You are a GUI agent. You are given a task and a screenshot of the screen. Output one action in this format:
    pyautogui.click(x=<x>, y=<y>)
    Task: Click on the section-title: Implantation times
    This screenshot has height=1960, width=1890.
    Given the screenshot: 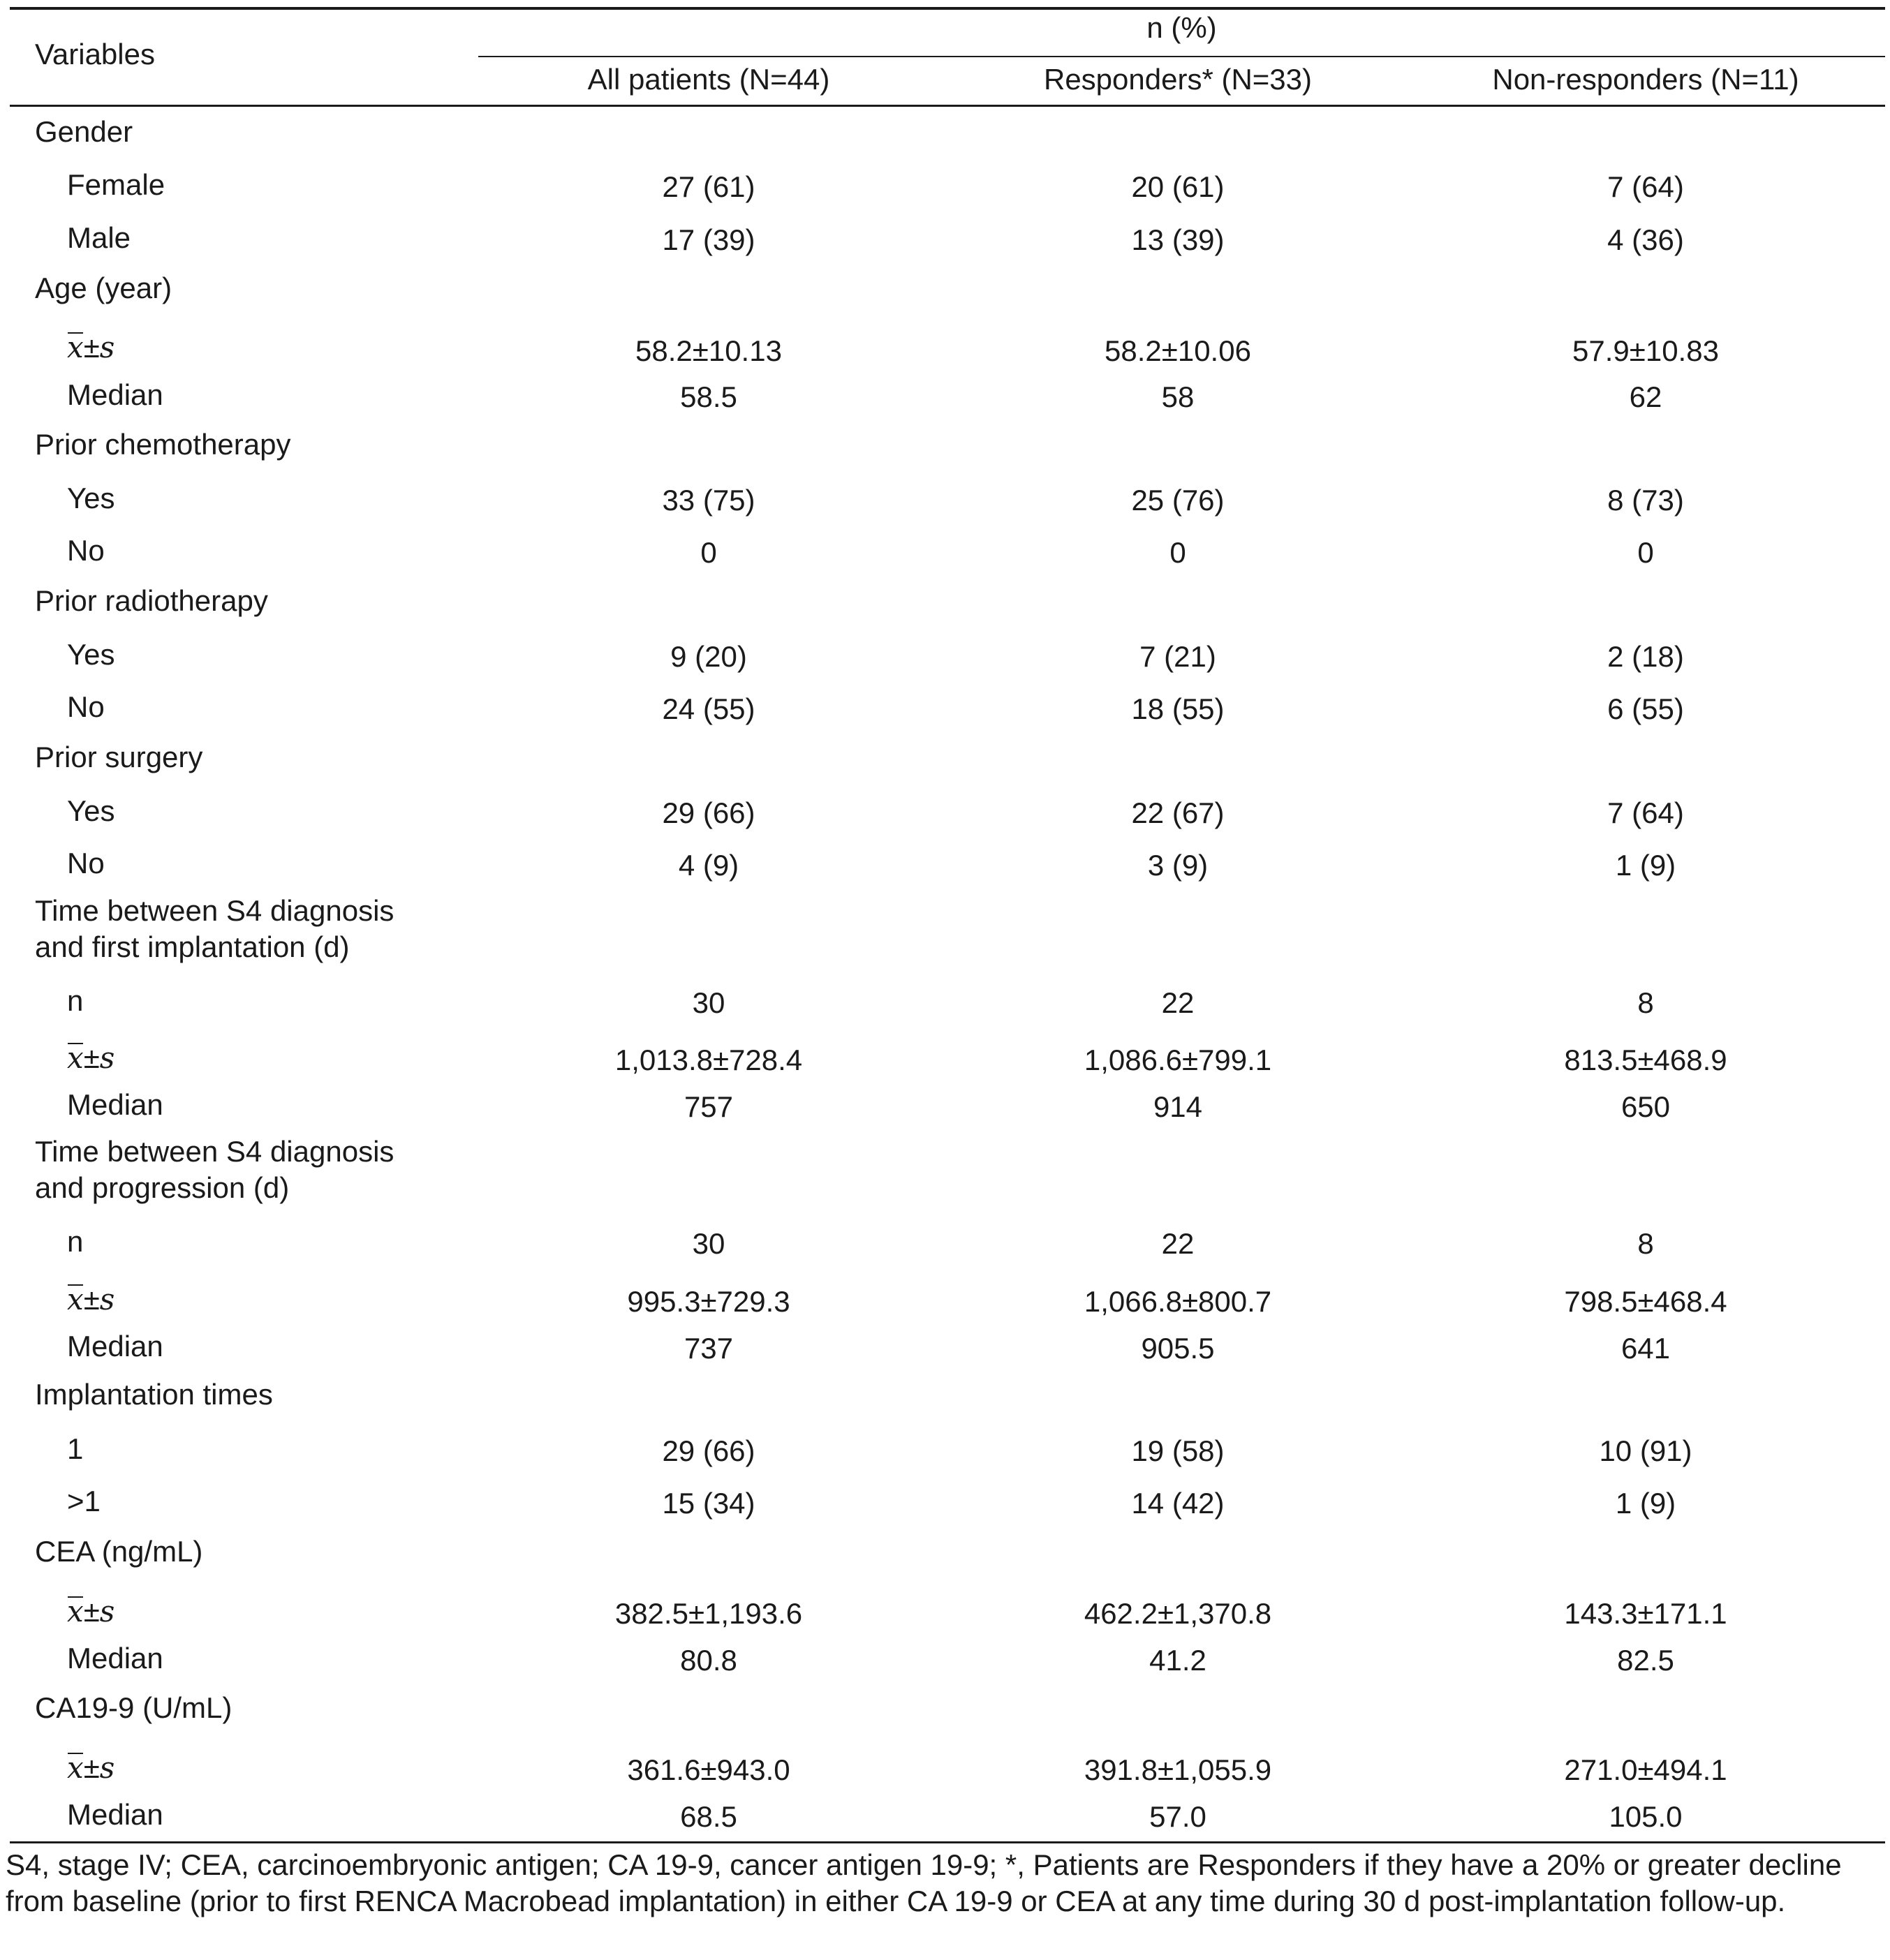 What is the action you would take?
    pyautogui.click(x=154, y=1395)
    